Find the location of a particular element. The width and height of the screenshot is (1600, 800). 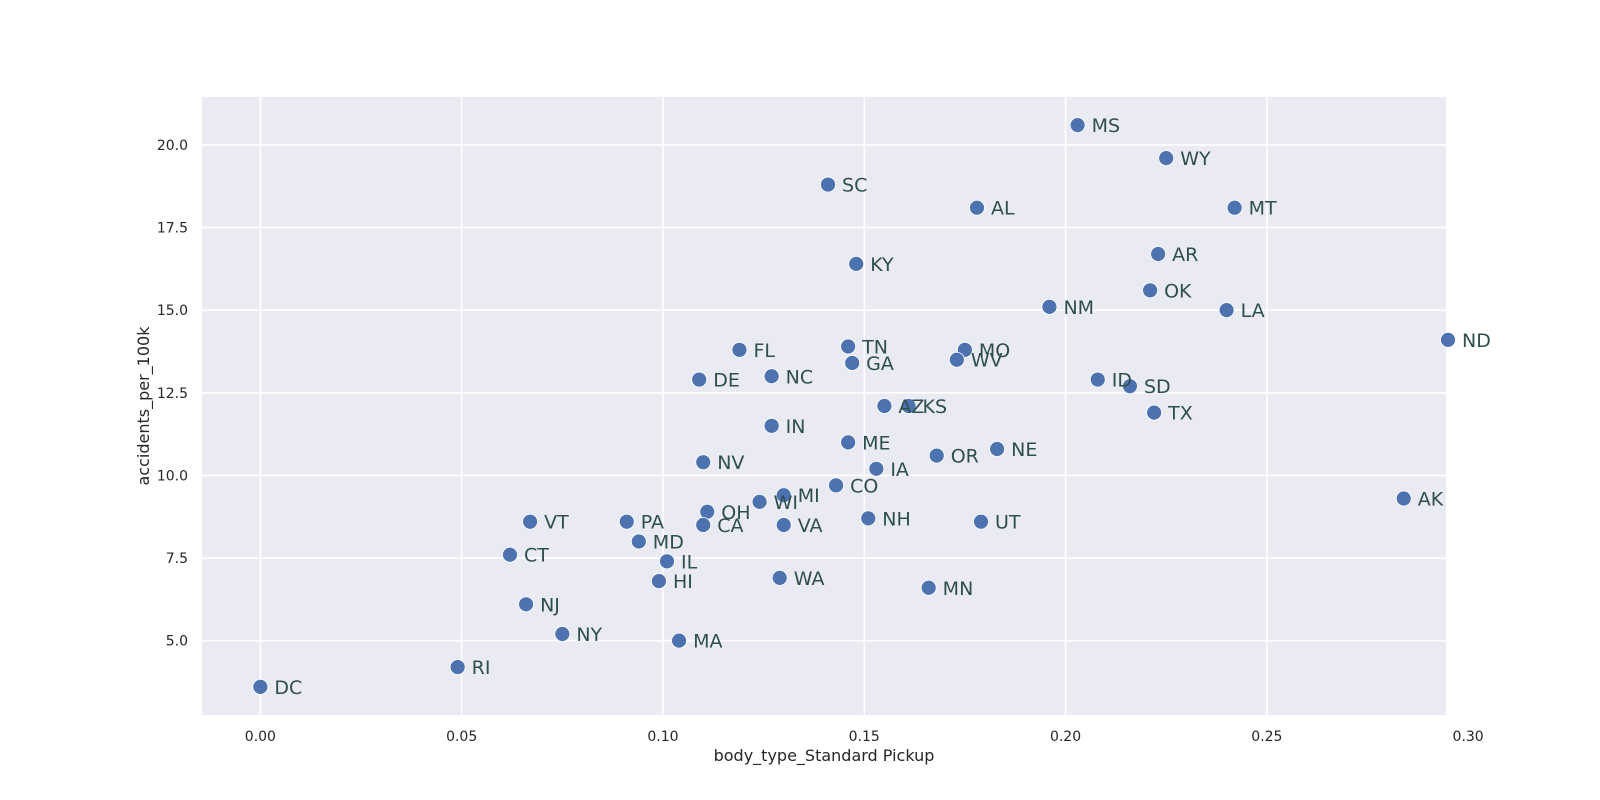

point-label: AZ is located at coordinates (911, 407).